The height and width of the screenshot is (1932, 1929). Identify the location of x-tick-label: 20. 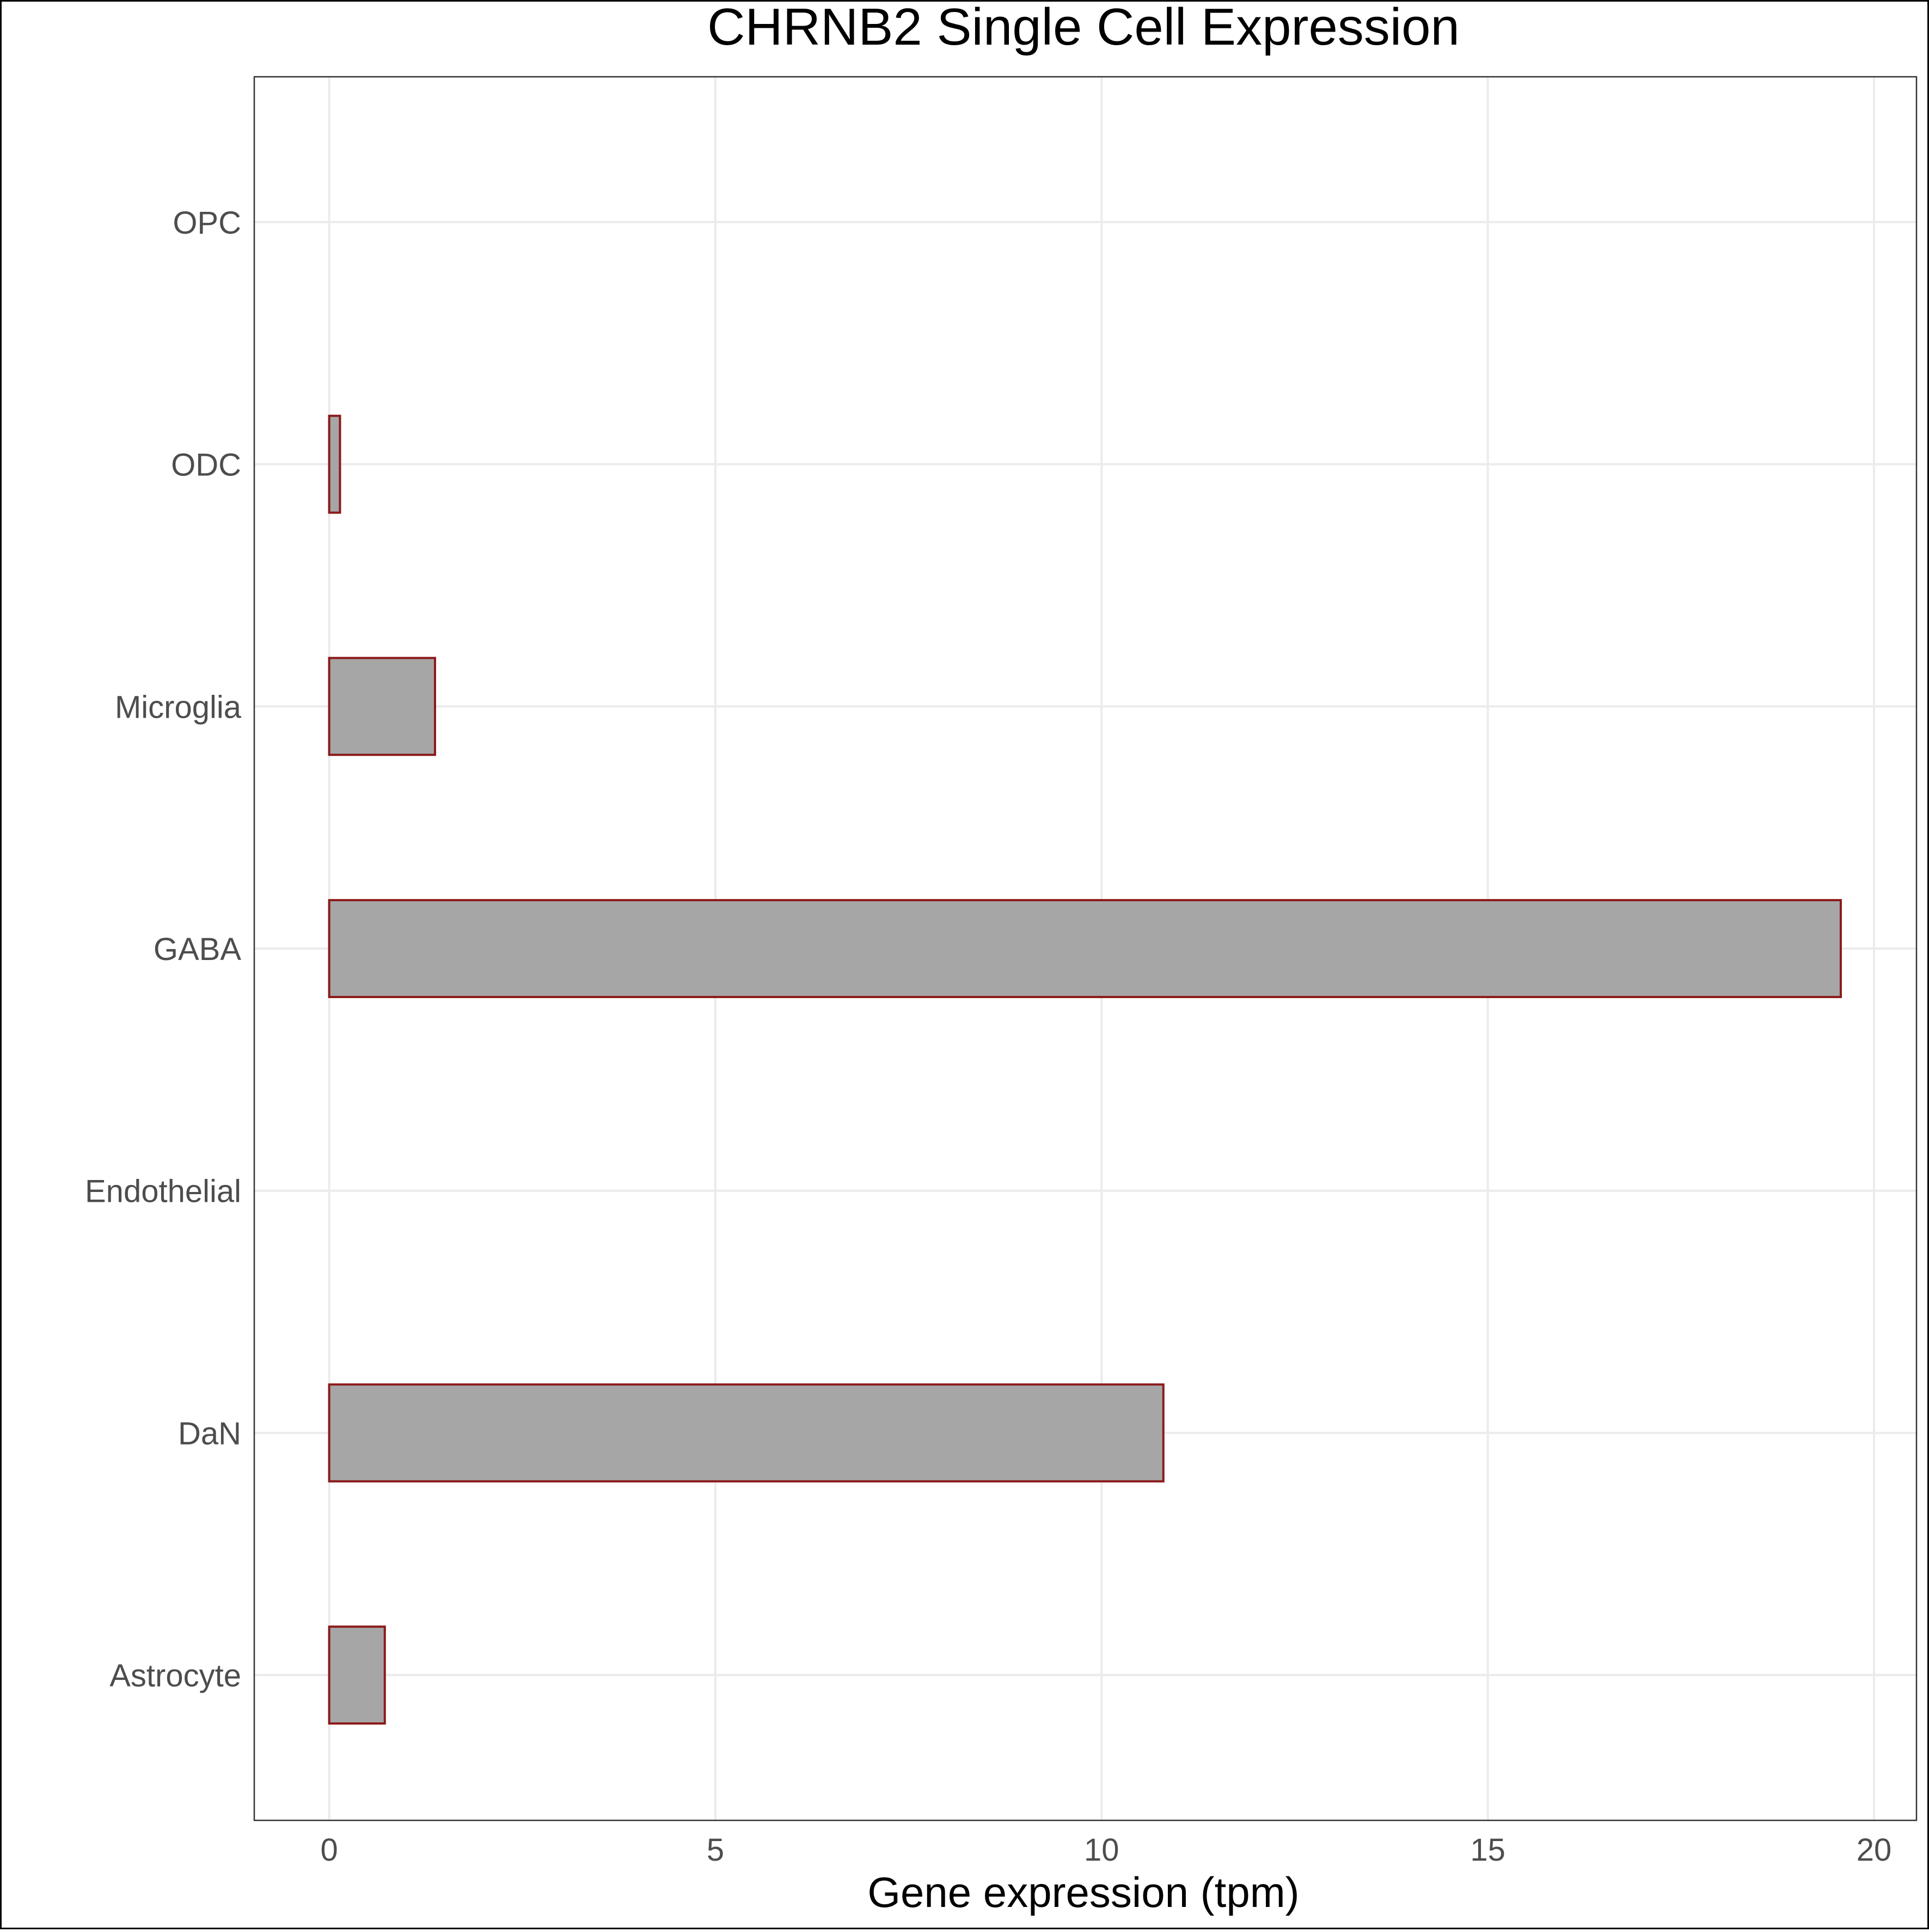
(1874, 1850).